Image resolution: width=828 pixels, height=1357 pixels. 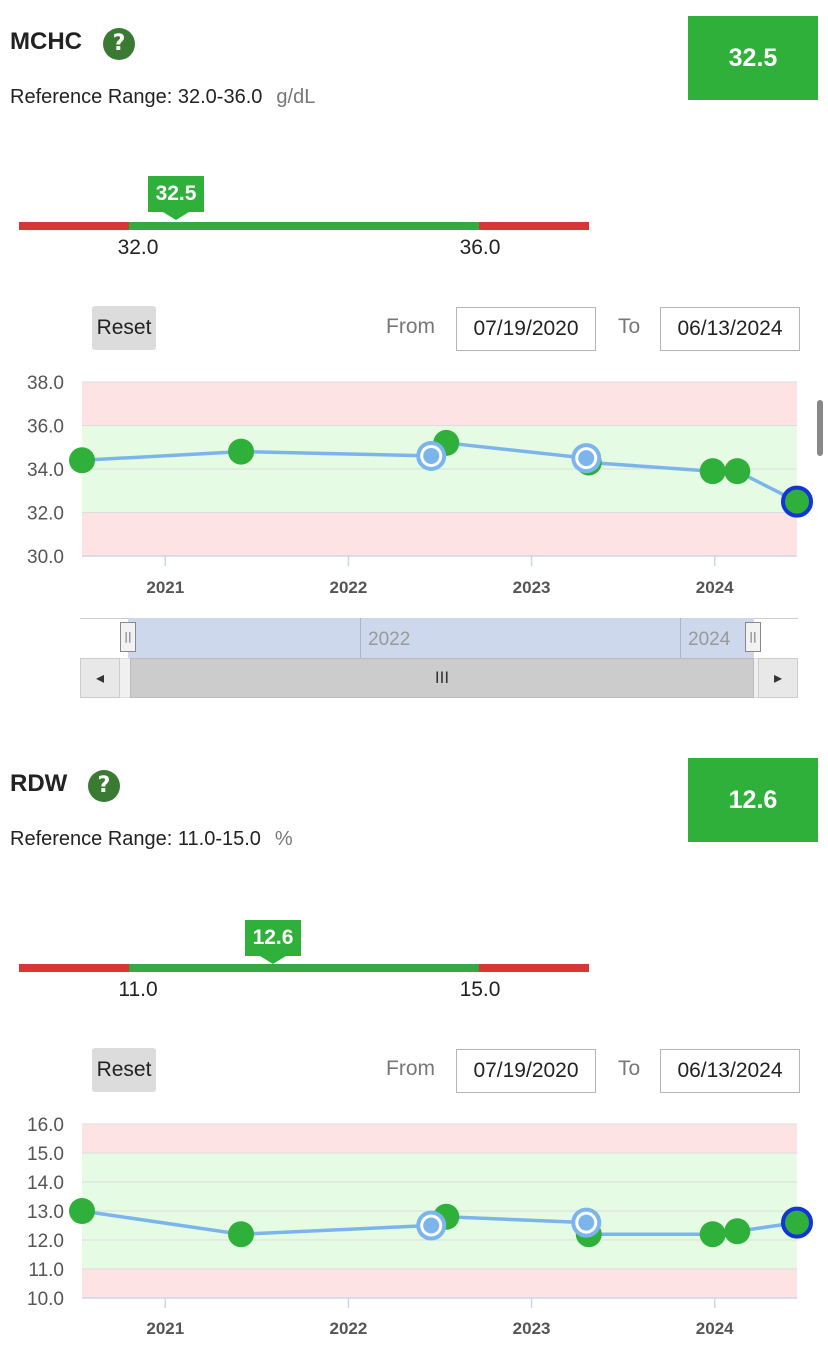 I want to click on mchc-x-tick-label: 2021, so click(x=165, y=587).